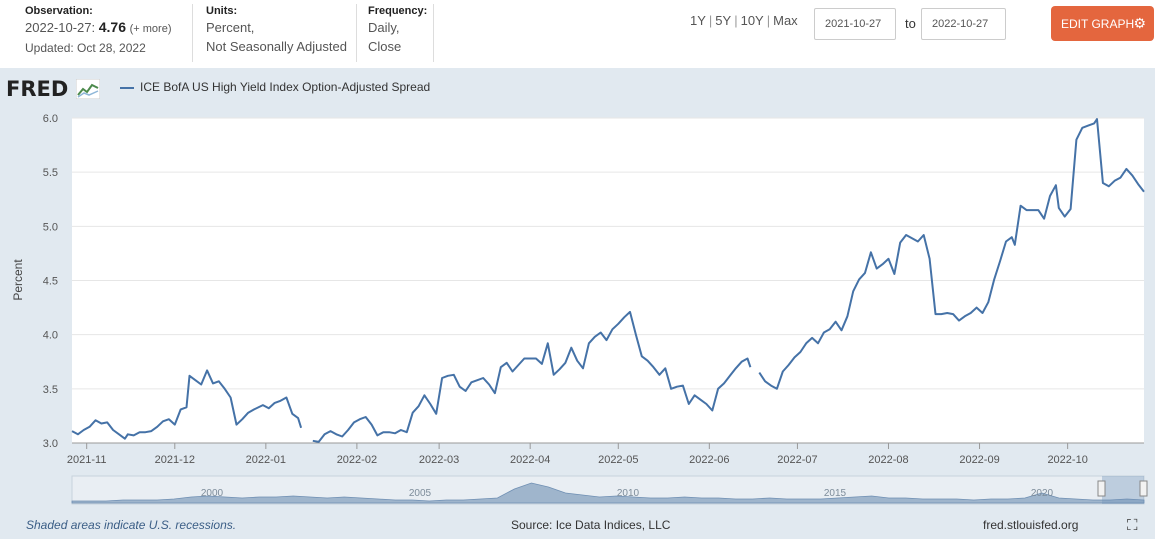 The height and width of the screenshot is (539, 1155). What do you see at coordinates (910, 23) in the screenshot?
I see `to-label: to` at bounding box center [910, 23].